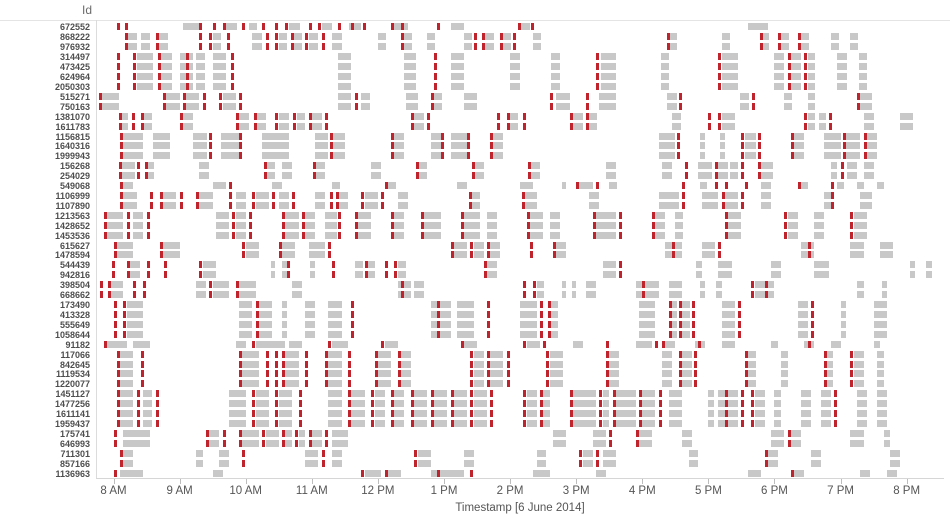  I want to click on row-id-label: 1107890, so click(72, 205).